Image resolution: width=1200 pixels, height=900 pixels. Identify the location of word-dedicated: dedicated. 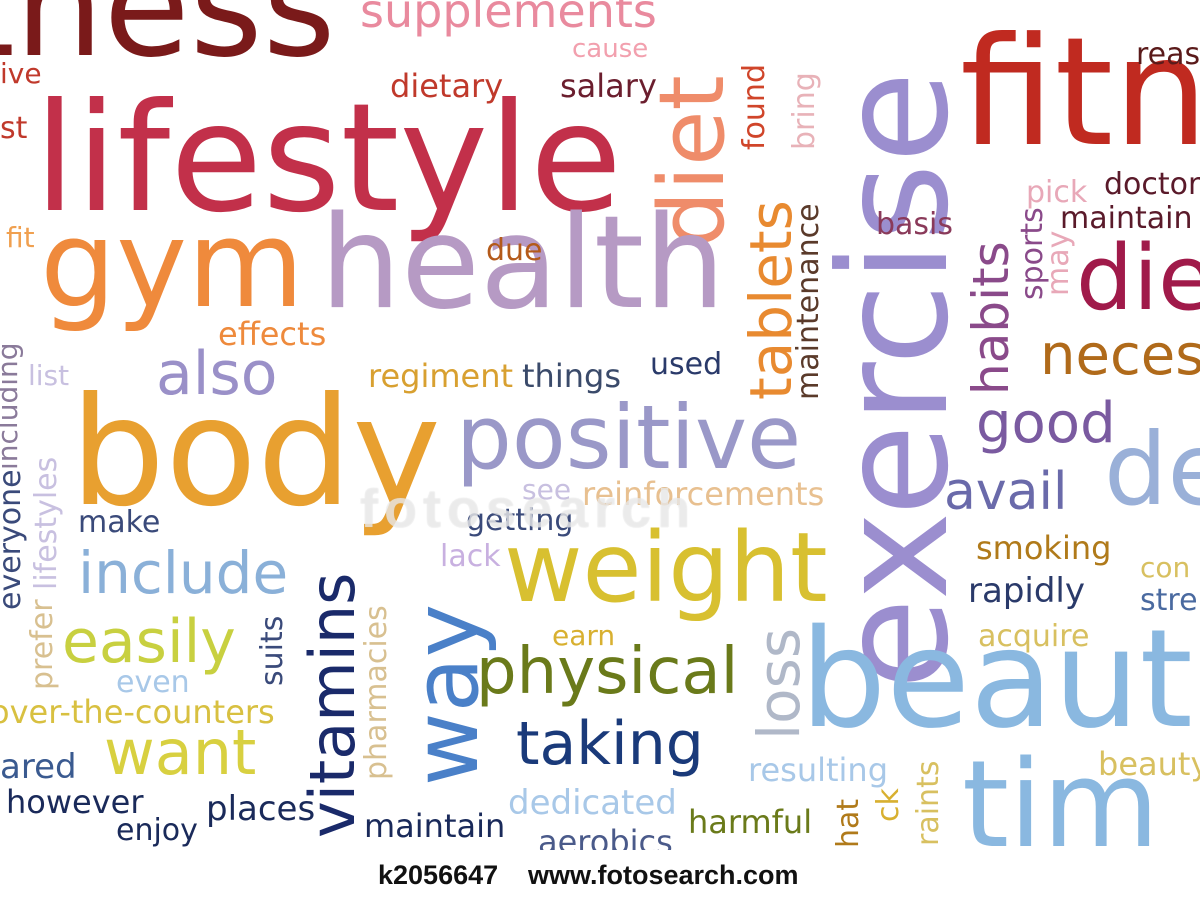
(592, 803).